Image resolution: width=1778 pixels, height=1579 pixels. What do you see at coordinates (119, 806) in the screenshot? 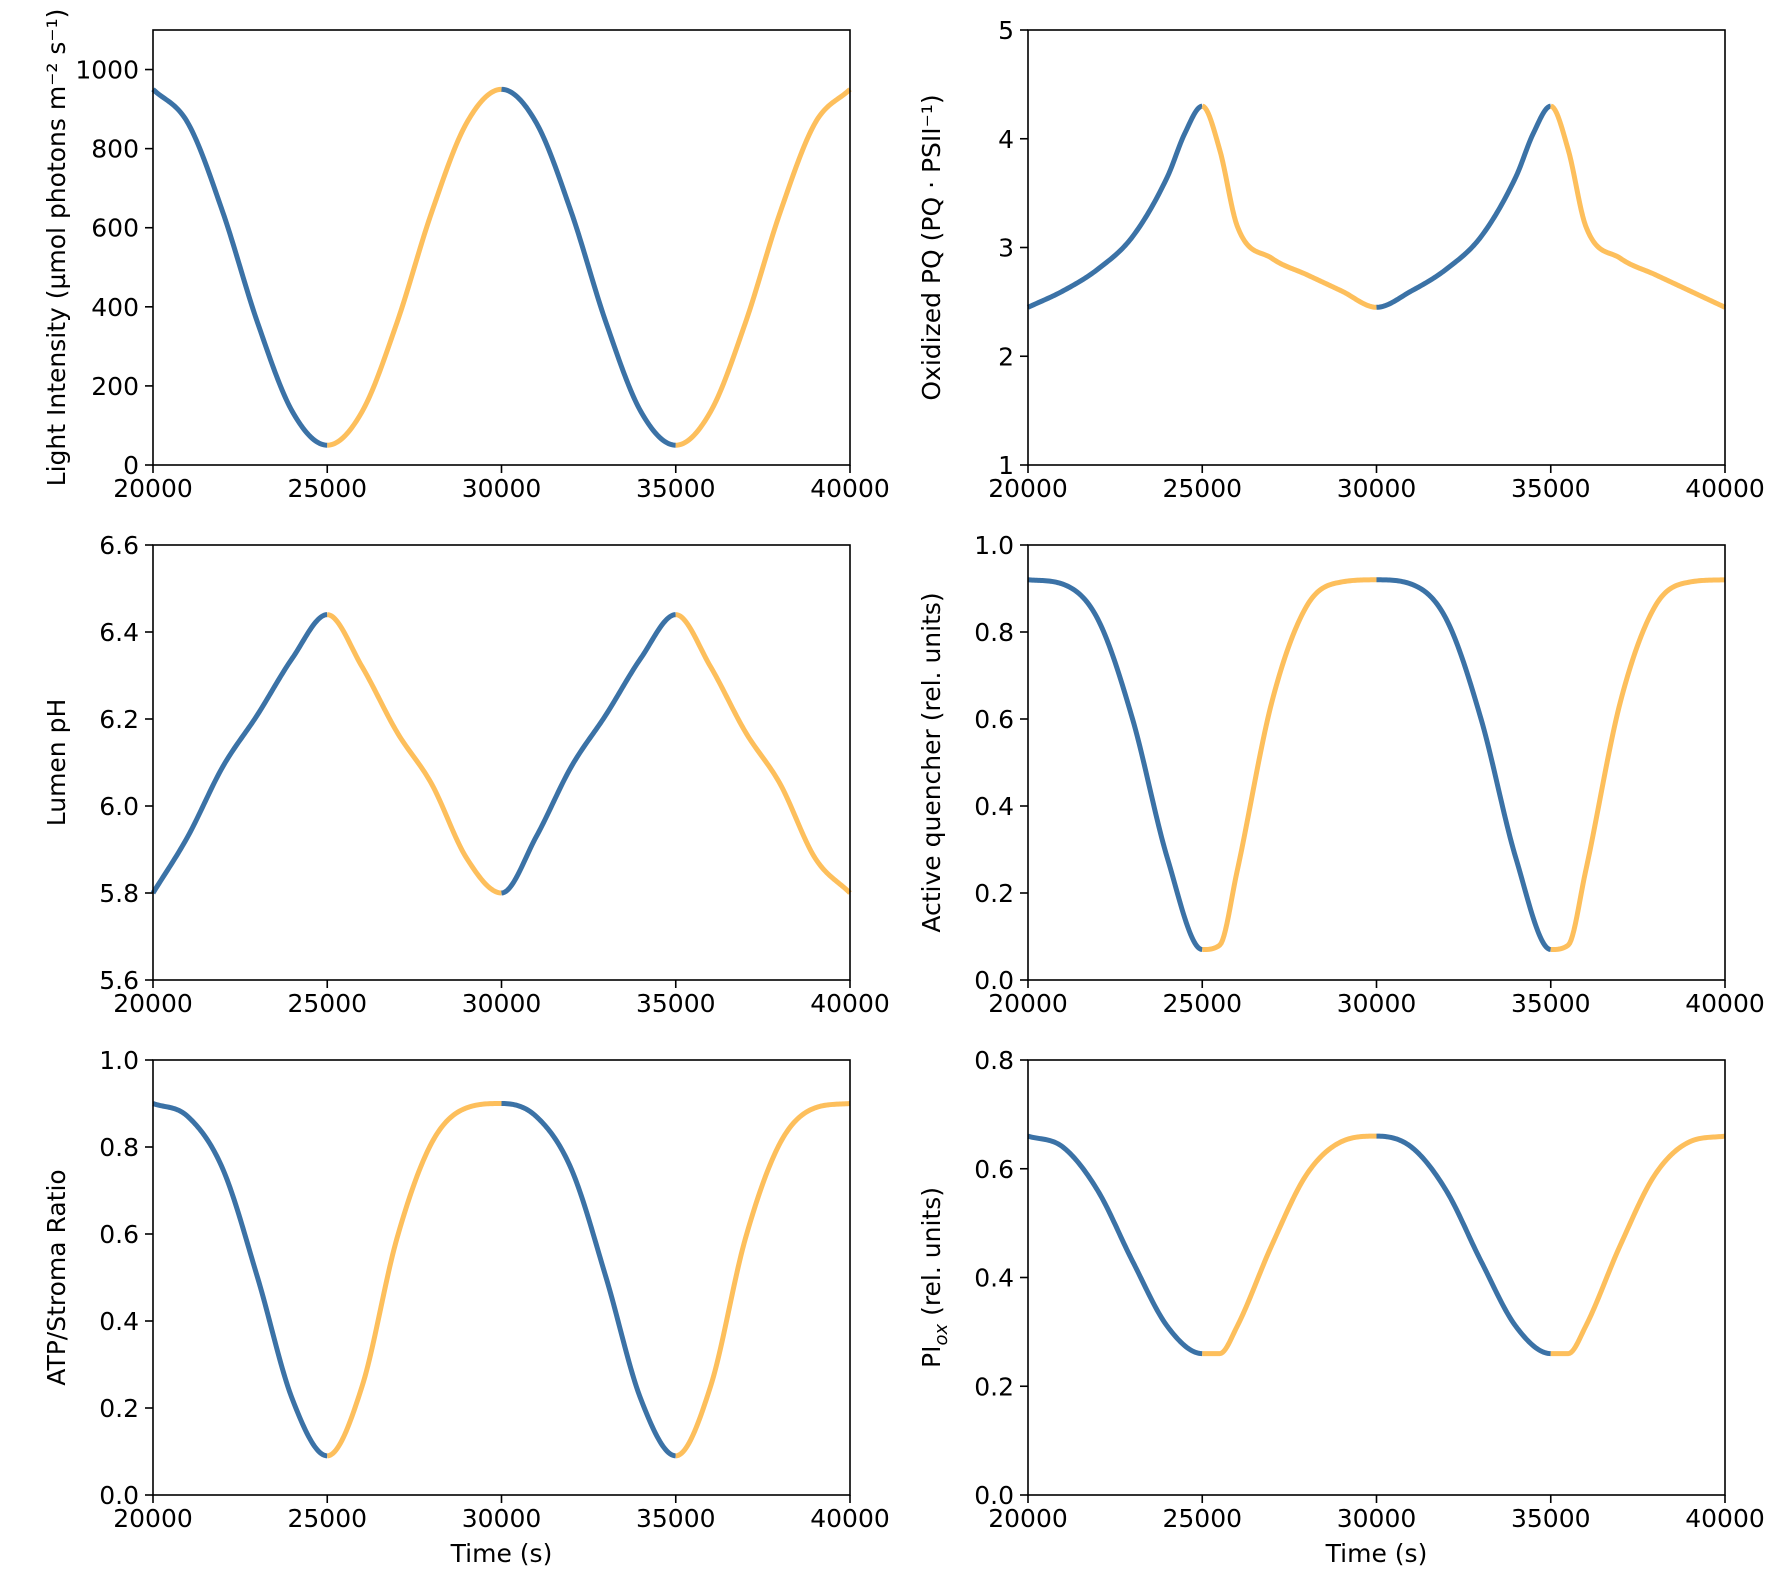
I see `ph-ytick-label: 6.0` at bounding box center [119, 806].